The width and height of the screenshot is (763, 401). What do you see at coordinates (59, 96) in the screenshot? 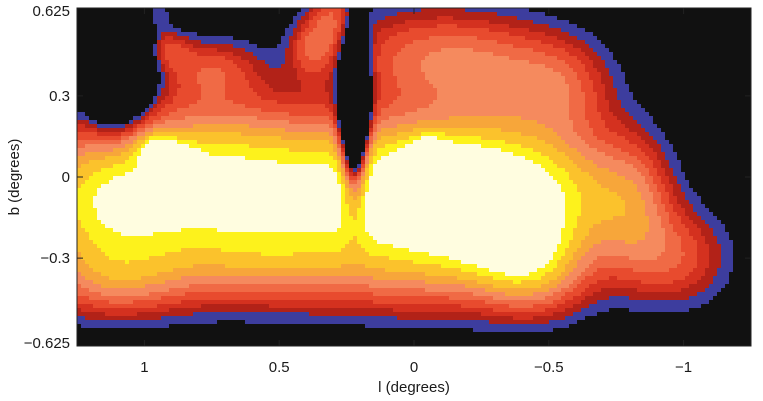
I see `y-tick-label: 0.3` at bounding box center [59, 96].